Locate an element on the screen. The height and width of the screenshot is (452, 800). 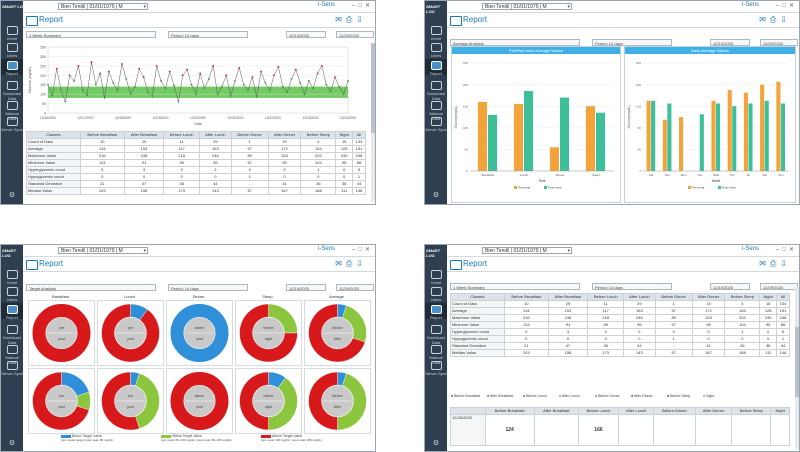
bar is located at coordinates (681, 144).